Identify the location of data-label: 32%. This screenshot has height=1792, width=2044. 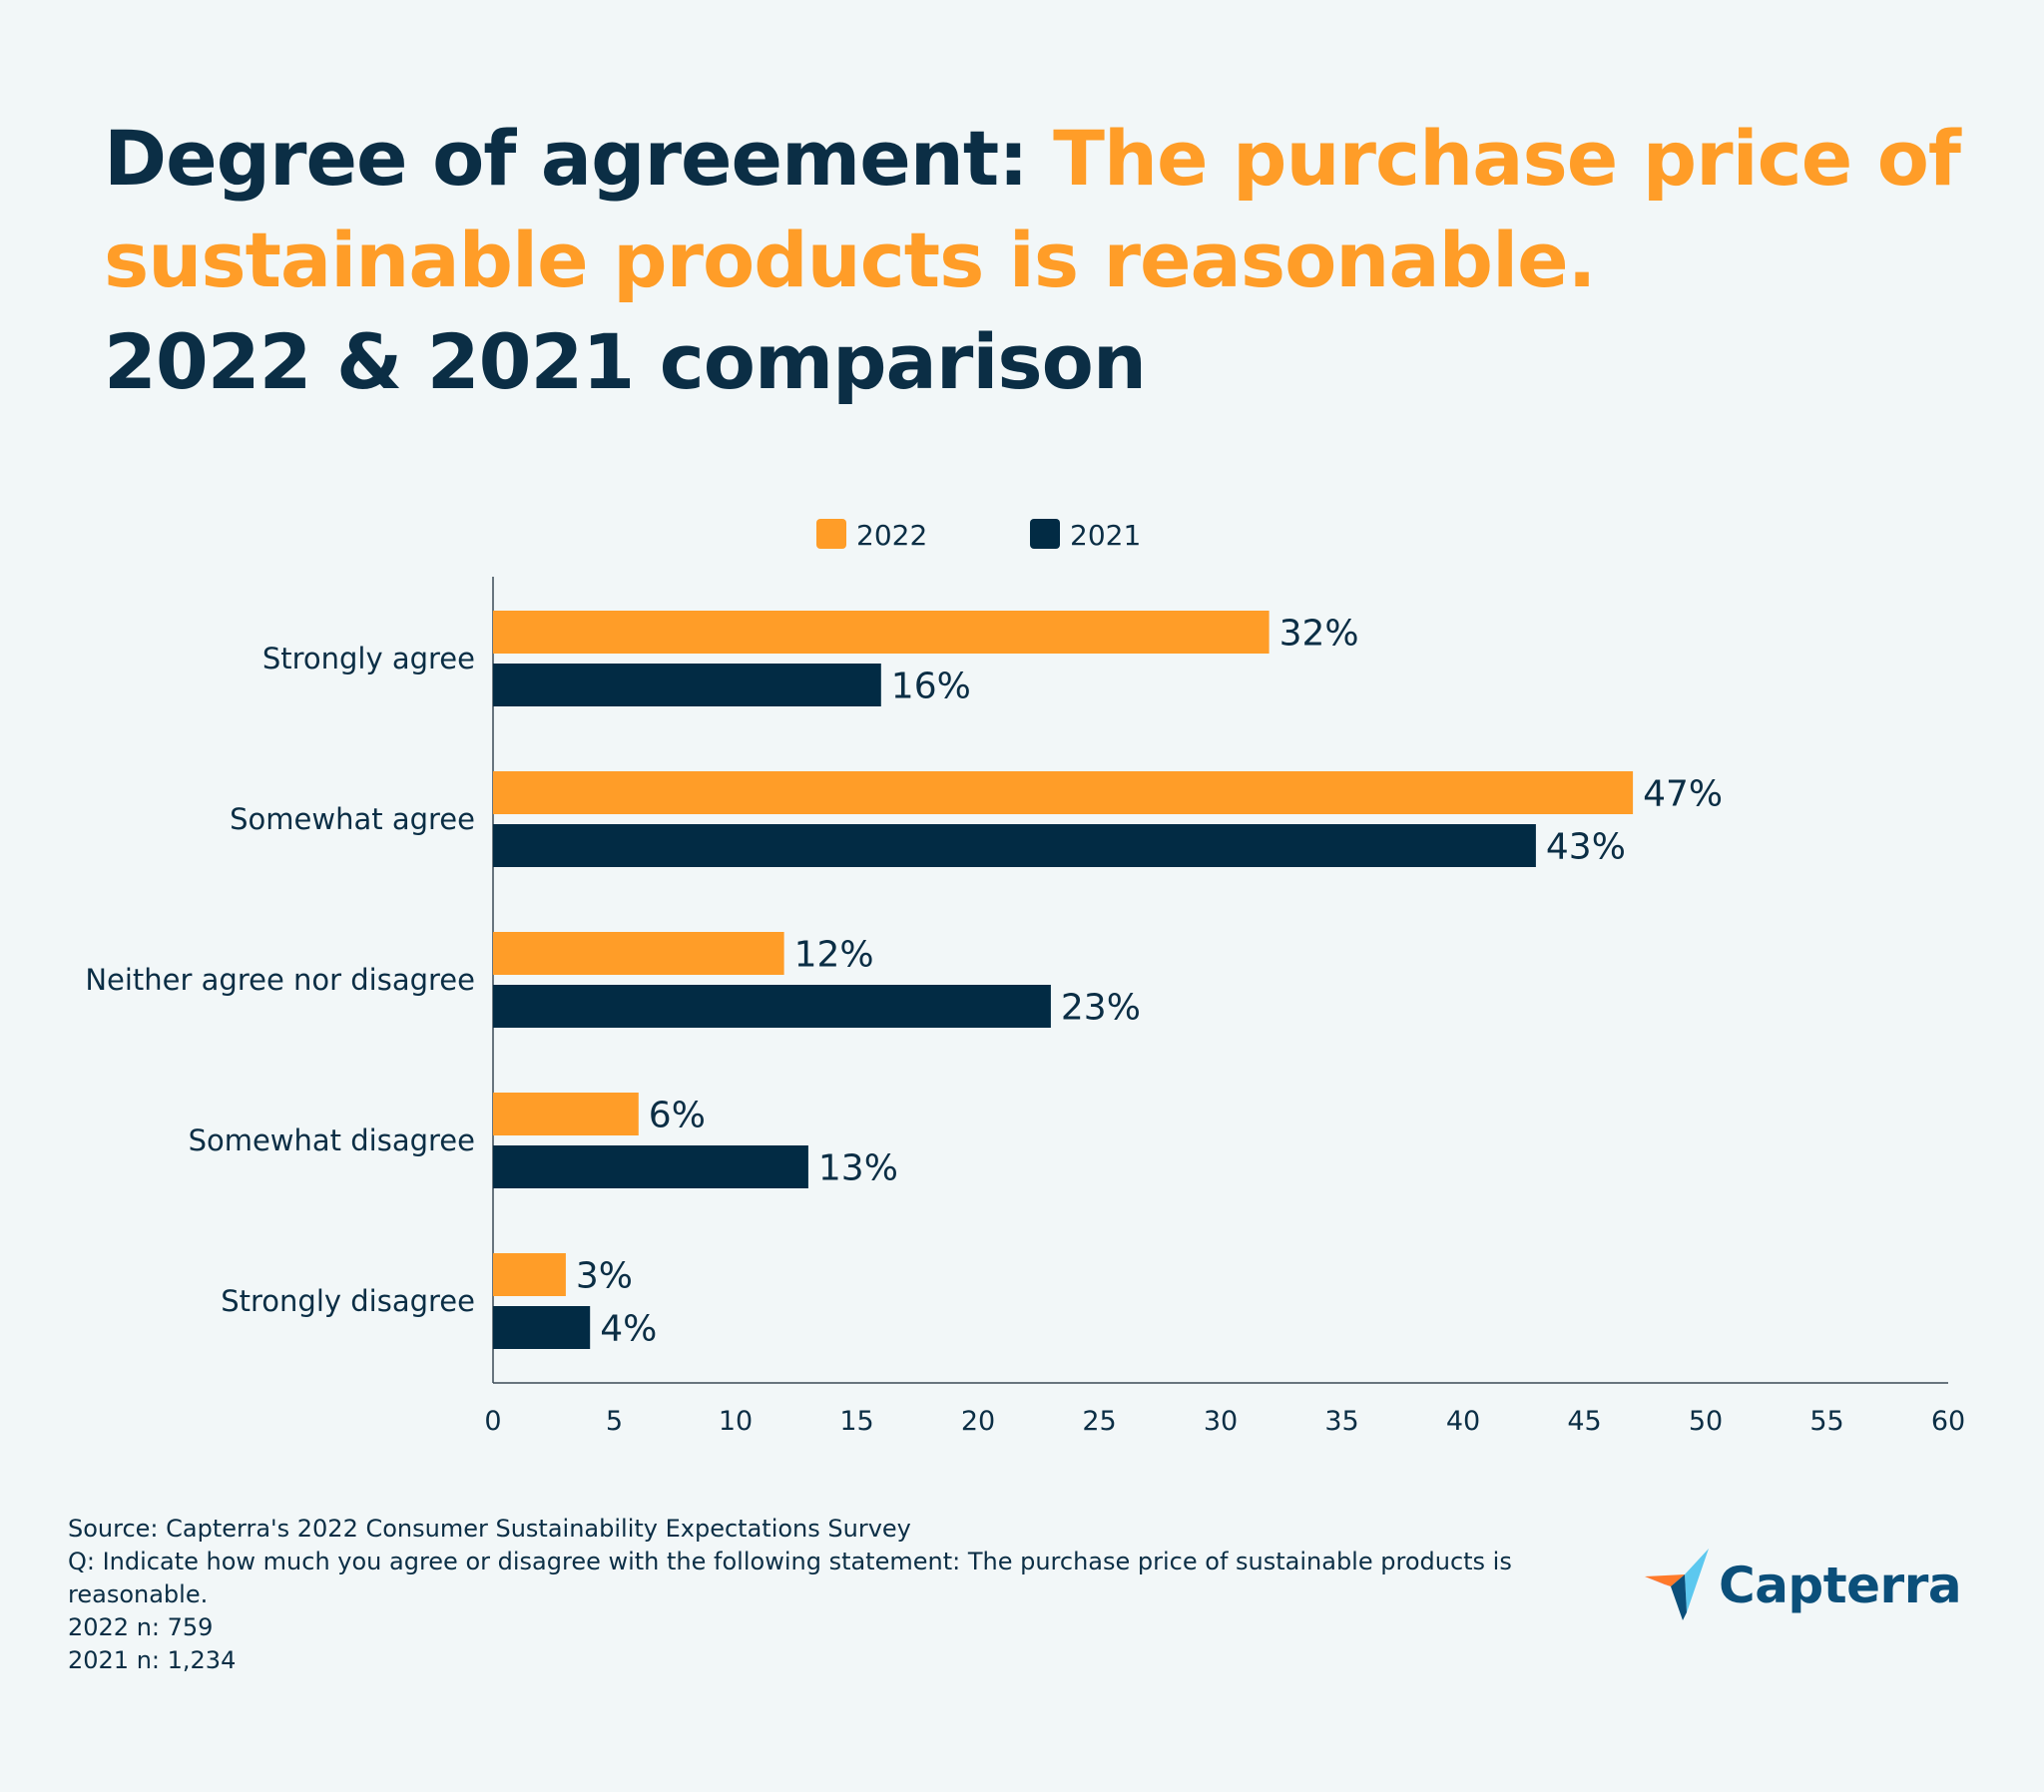
(1319, 634).